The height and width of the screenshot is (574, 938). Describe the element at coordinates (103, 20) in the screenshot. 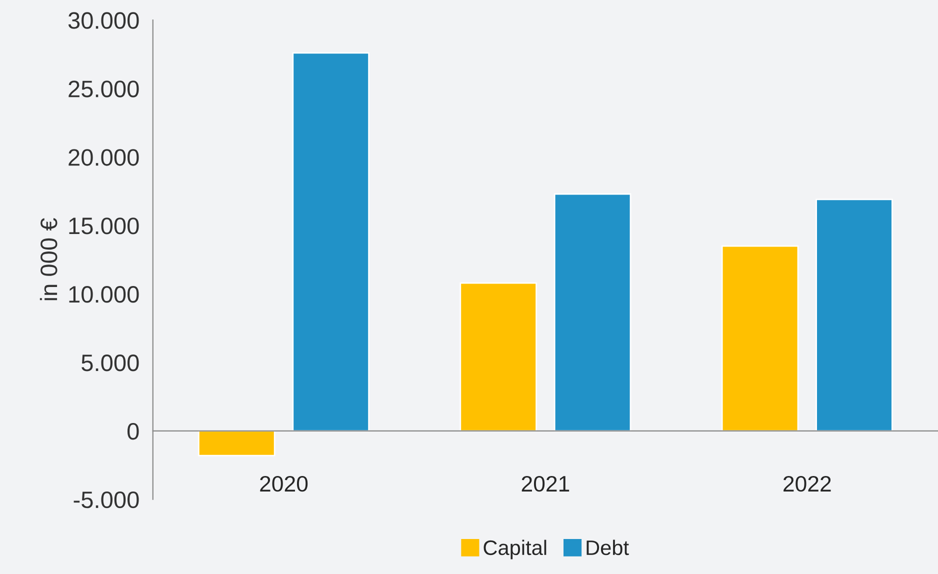

I see `y-tick-label: 30.000` at that location.